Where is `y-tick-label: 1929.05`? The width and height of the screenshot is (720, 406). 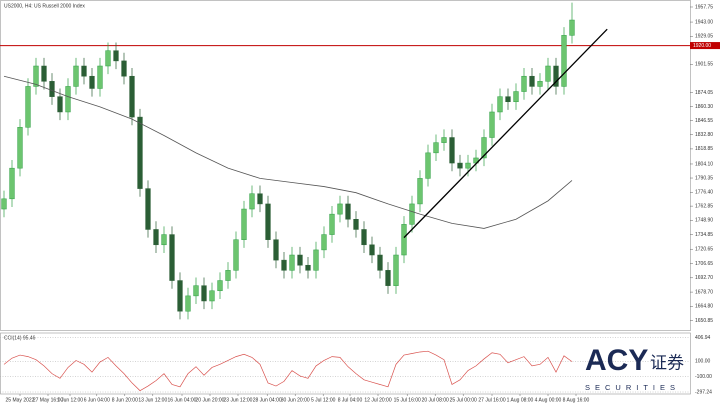
y-tick-label: 1929.05 is located at coordinates (704, 37).